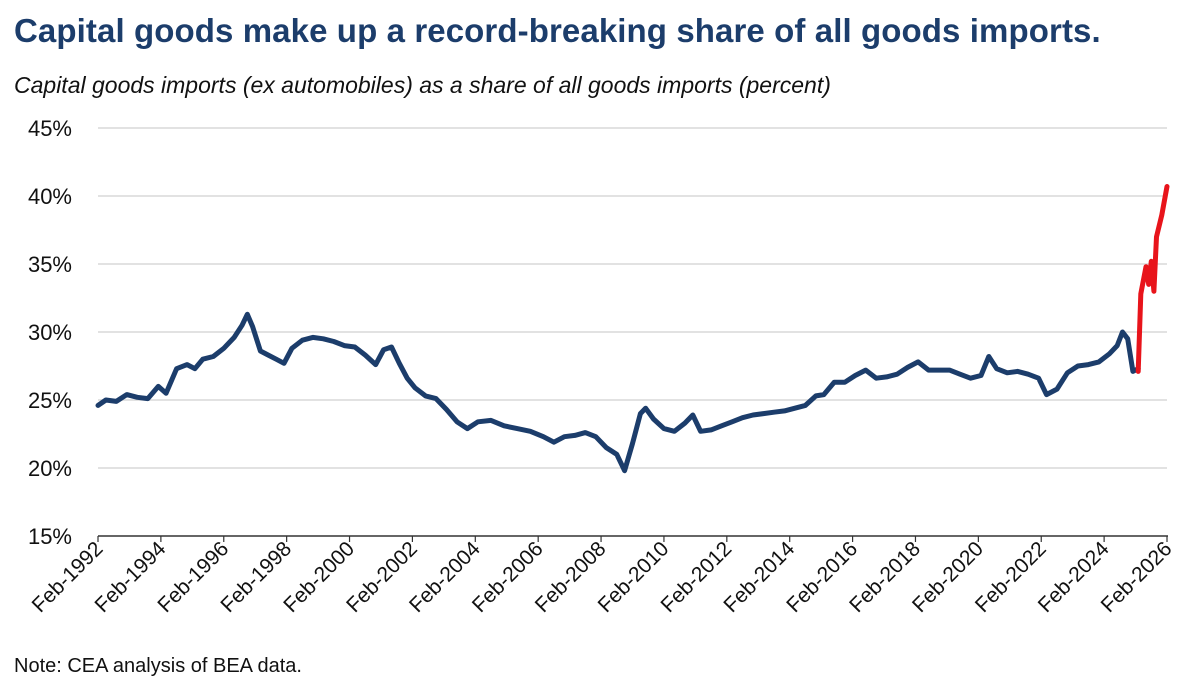 The width and height of the screenshot is (1200, 694). What do you see at coordinates (632, 538) in the screenshot?
I see `x-axis` at bounding box center [632, 538].